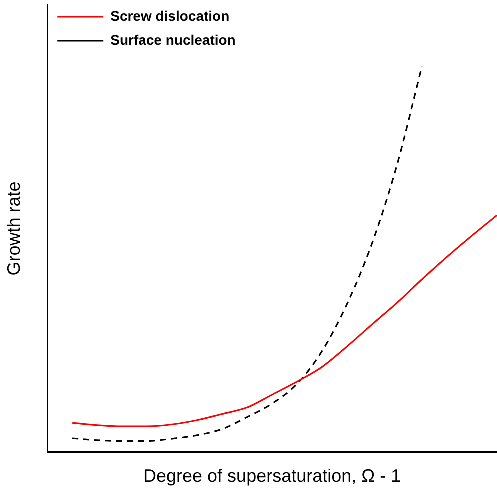  I want to click on legend-label: Surface nucleation, so click(173, 40).